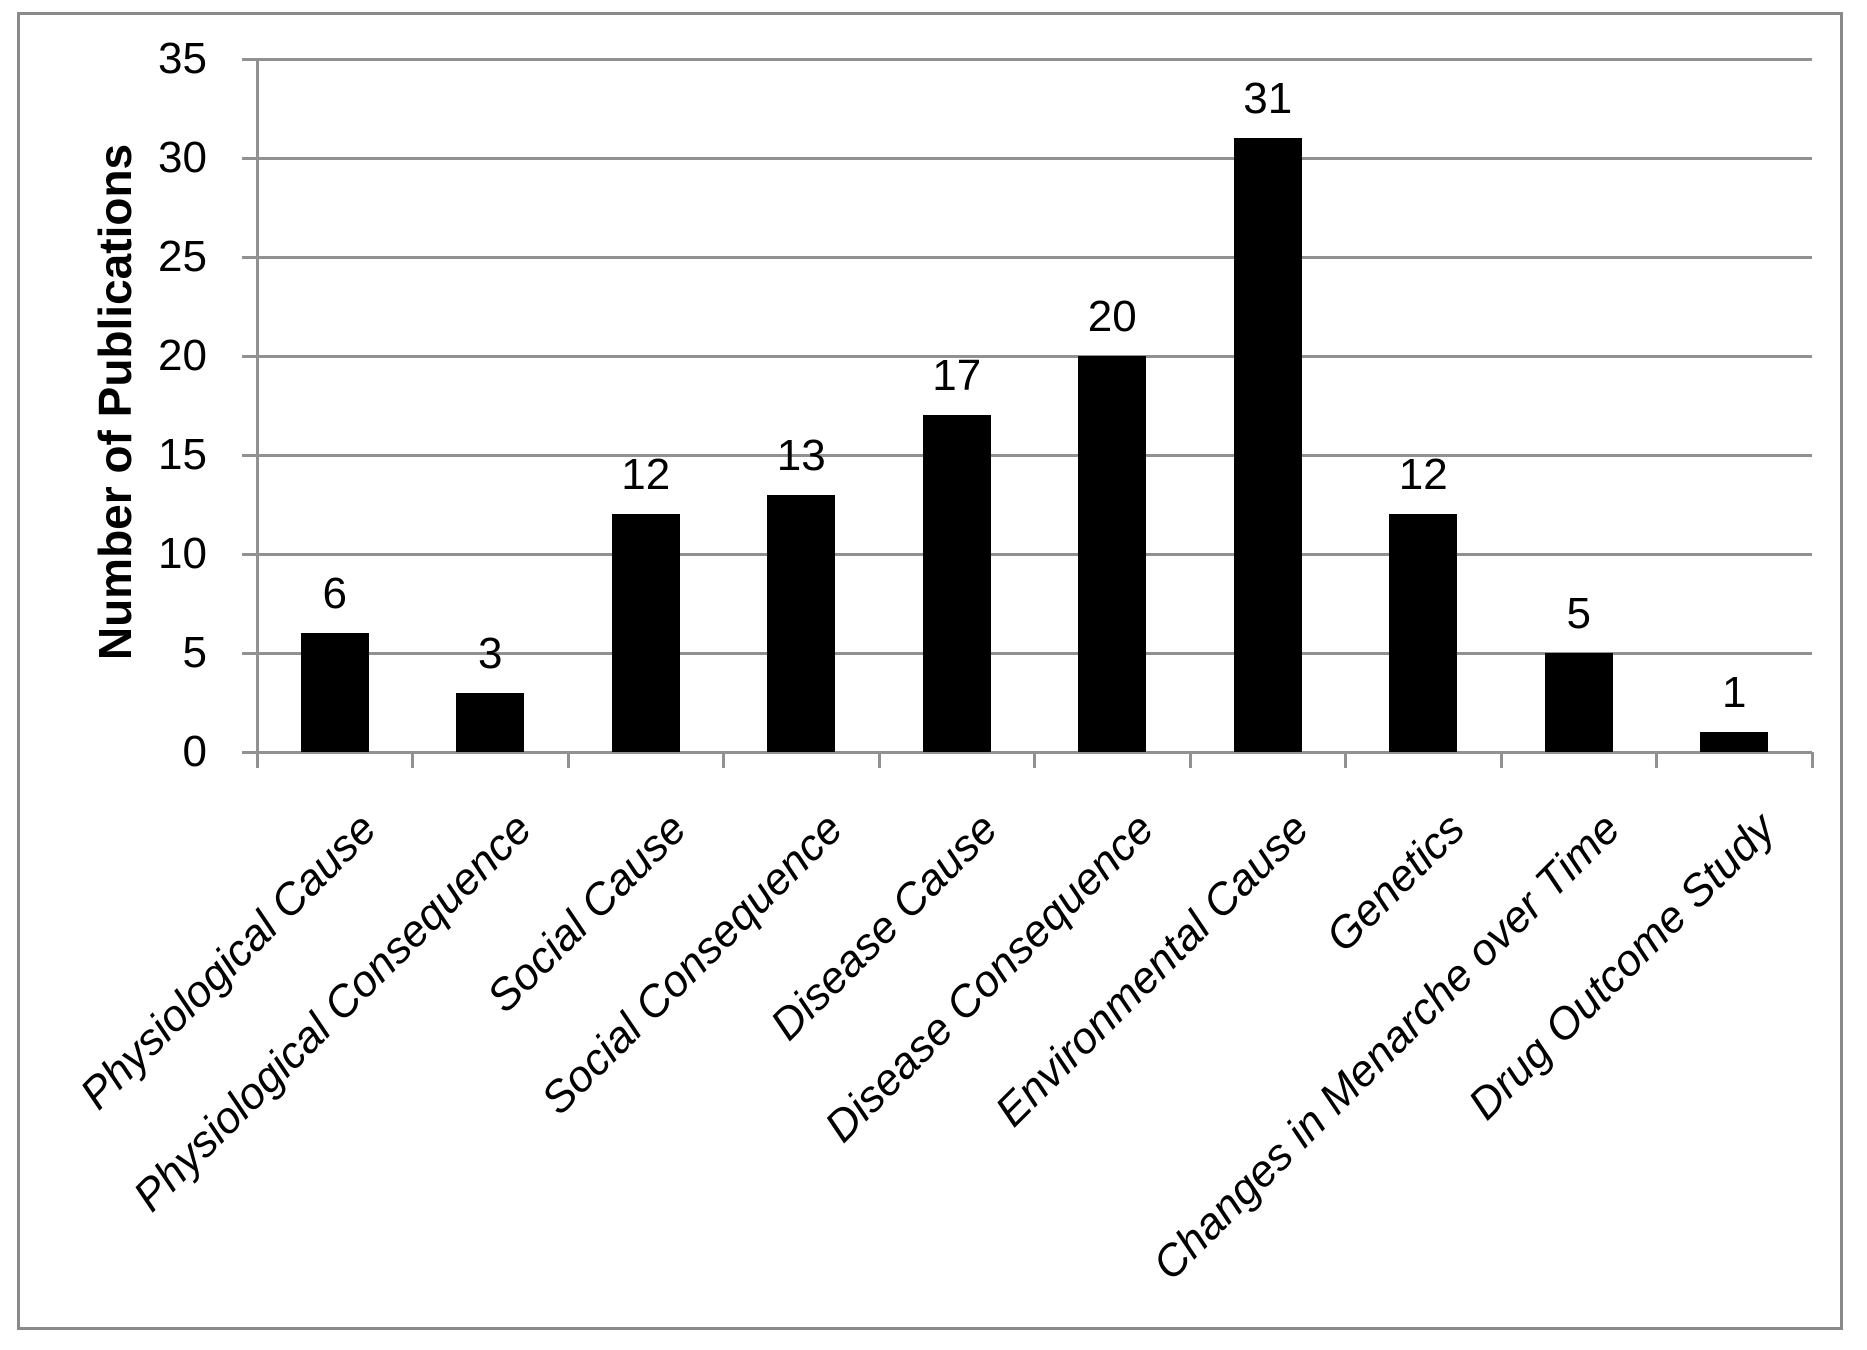  I want to click on y-tick-label: 35, so click(182, 58).